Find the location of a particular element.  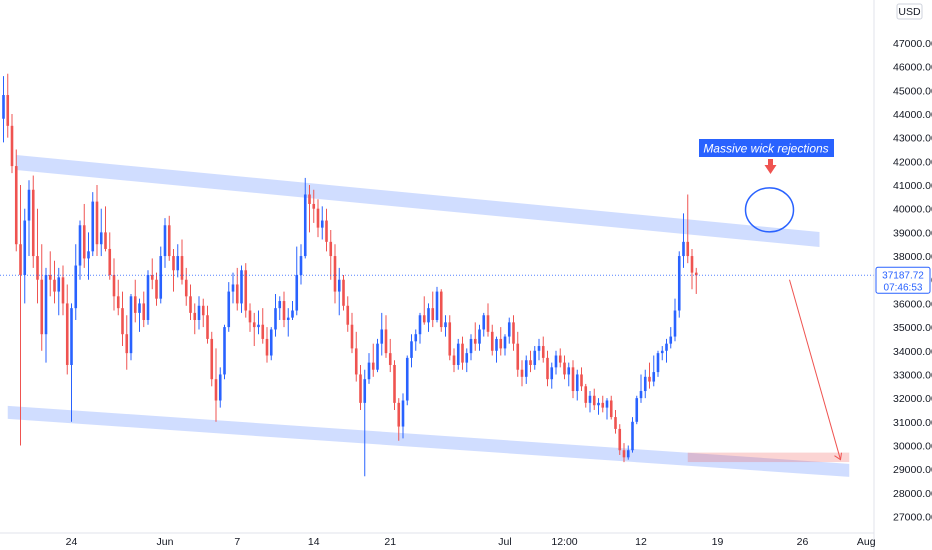

lower-channel-band is located at coordinates (428, 441).